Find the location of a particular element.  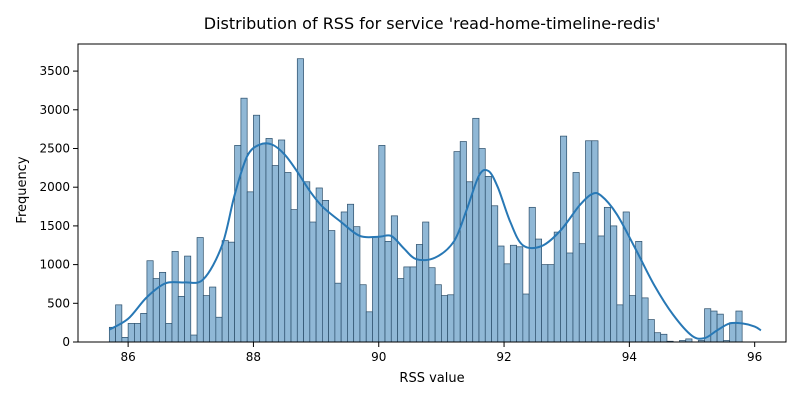

y-axis-label: Frequency is located at coordinates (22, 189).